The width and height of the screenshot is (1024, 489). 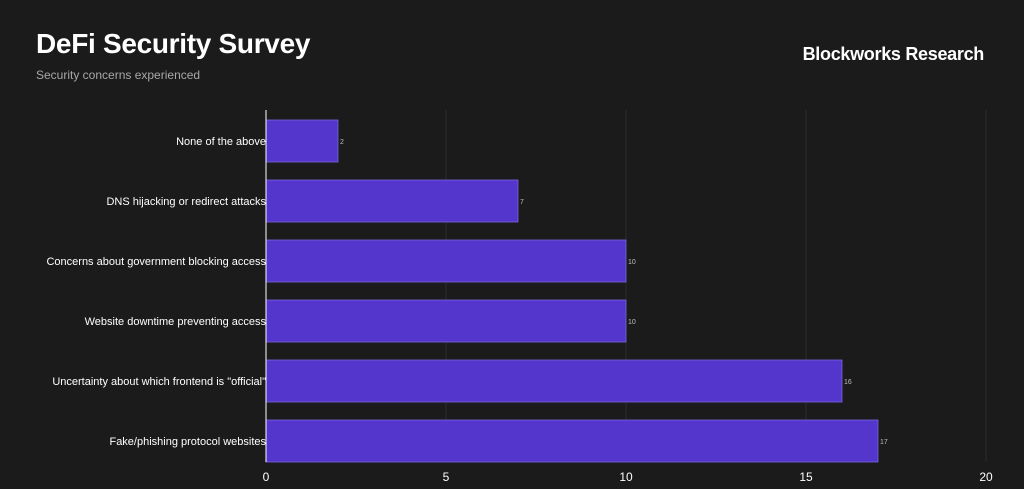 What do you see at coordinates (522, 202) in the screenshot?
I see `value-label: 7` at bounding box center [522, 202].